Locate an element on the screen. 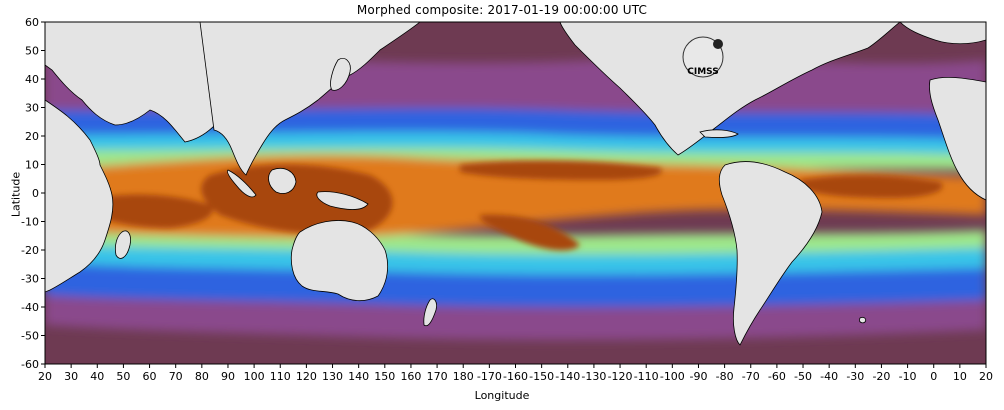  land-japan is located at coordinates (340, 74).